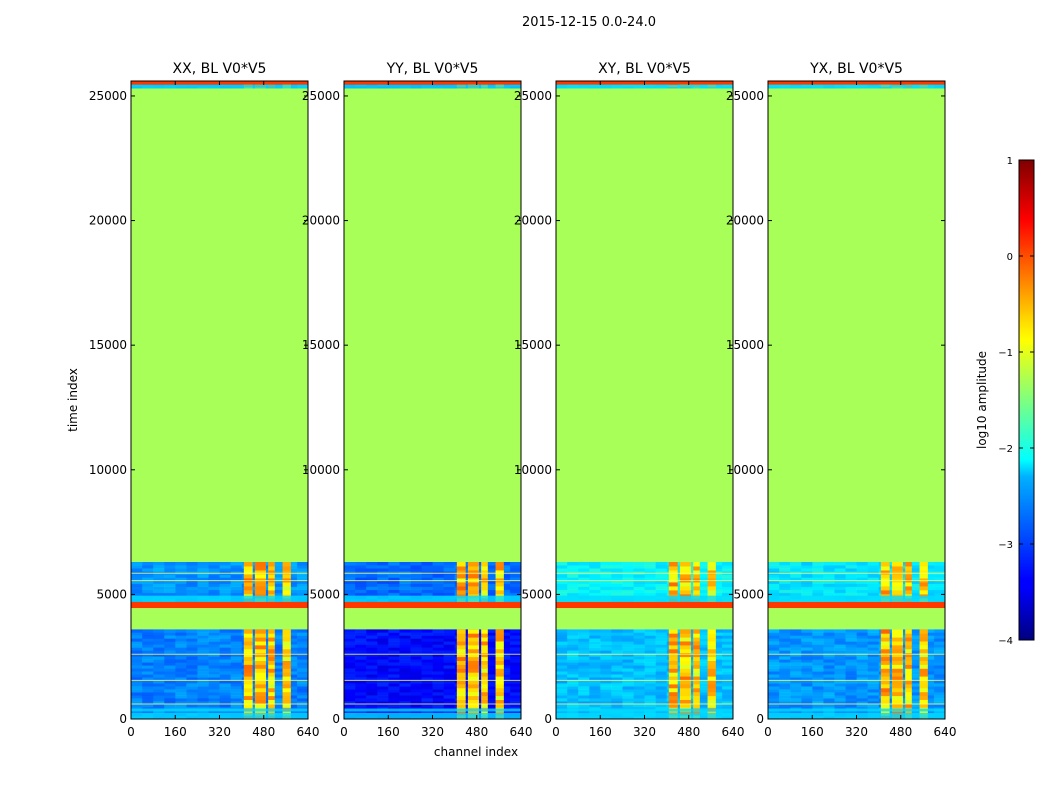 This screenshot has height=800, width=1050. What do you see at coordinates (175, 732) in the screenshot?
I see `x-tick-label: 160` at bounding box center [175, 732].